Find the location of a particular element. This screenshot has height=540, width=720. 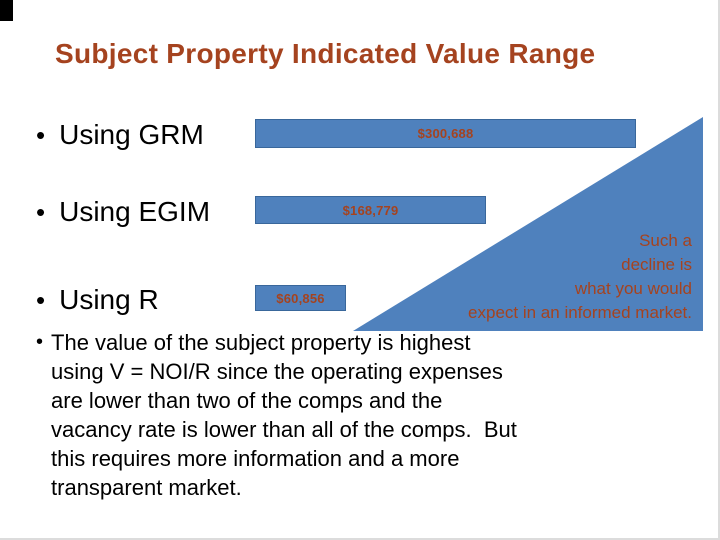

value-bar-grm: $300,688 is located at coordinates (445, 133).